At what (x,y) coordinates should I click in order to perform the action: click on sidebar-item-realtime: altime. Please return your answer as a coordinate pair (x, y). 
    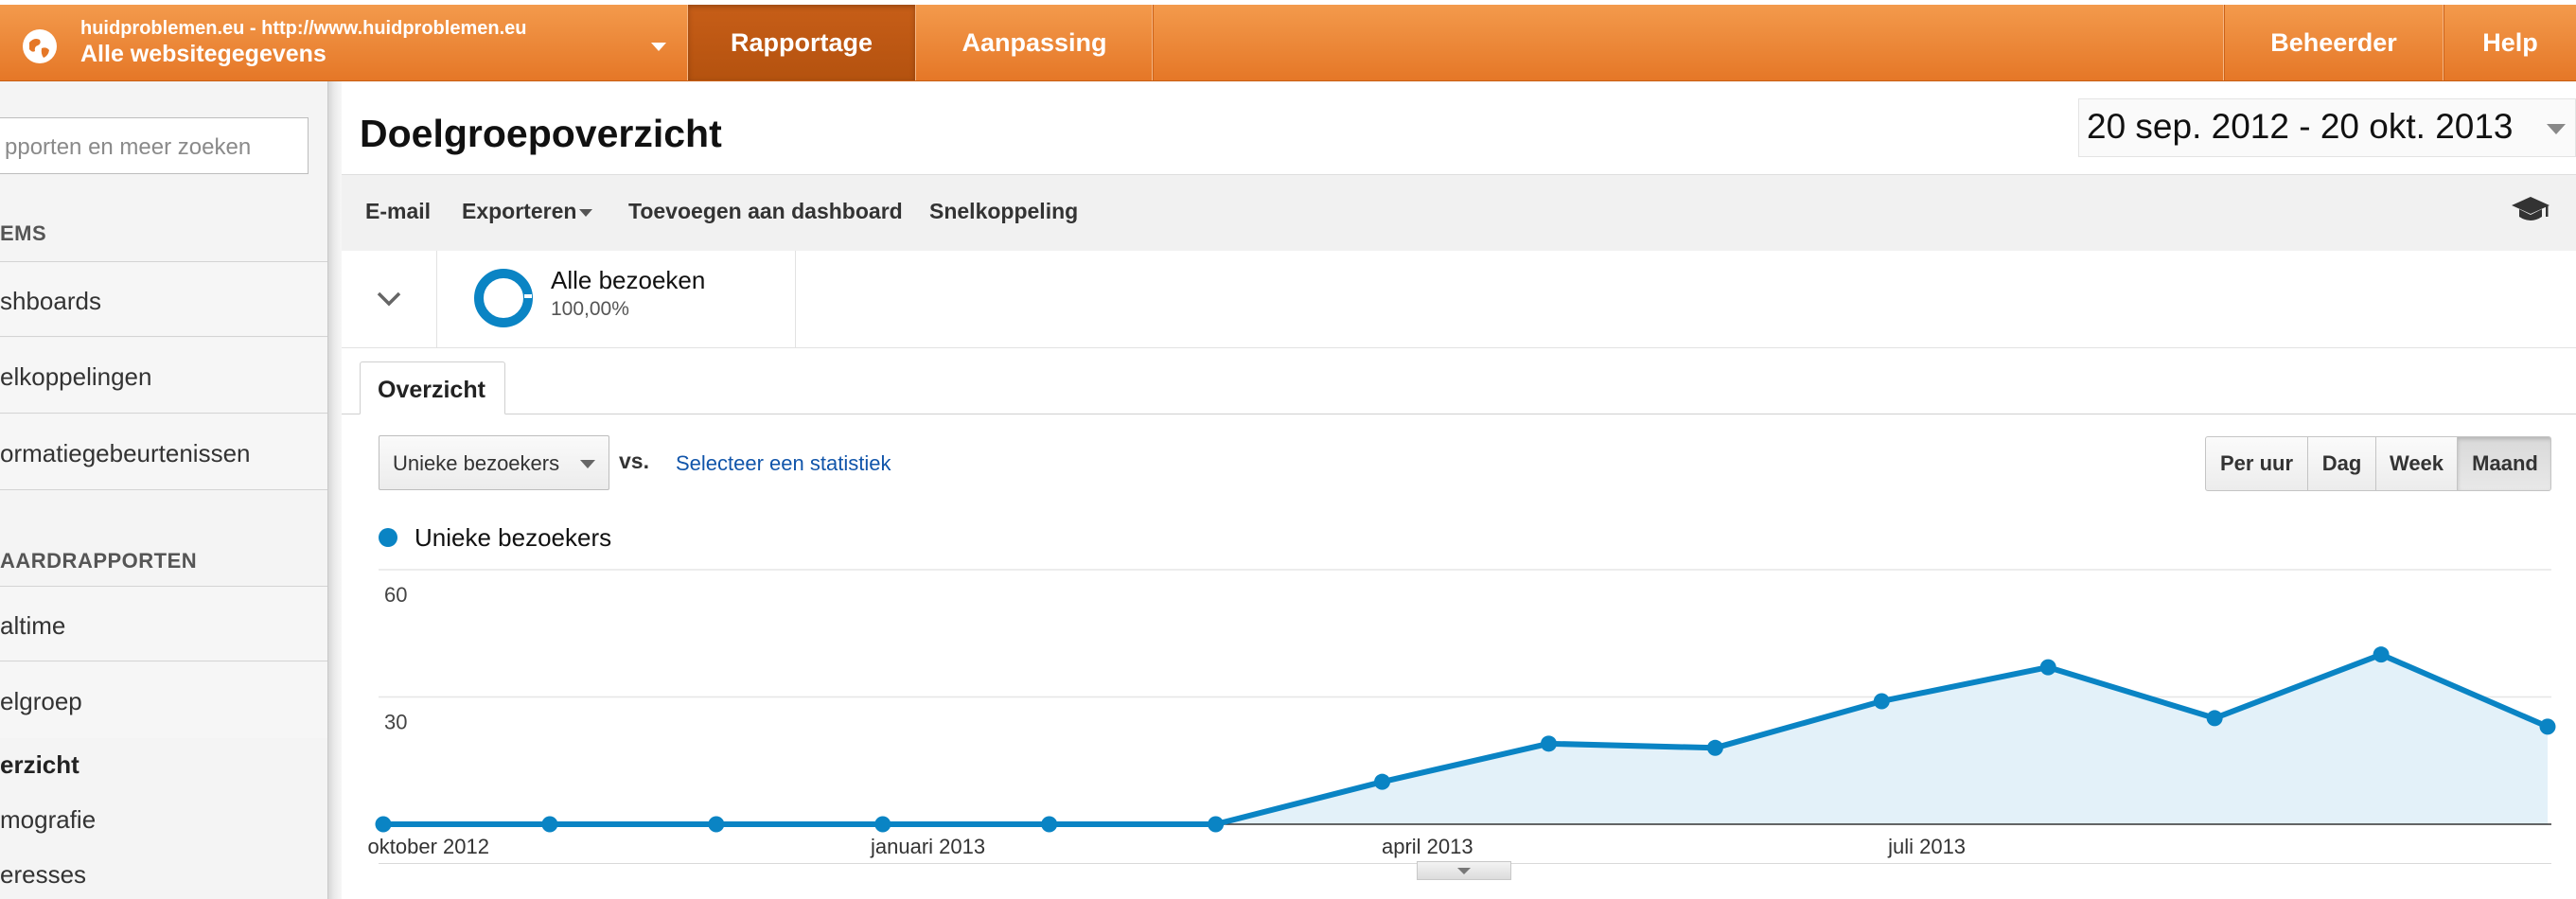
    Looking at the image, I should click on (163, 623).